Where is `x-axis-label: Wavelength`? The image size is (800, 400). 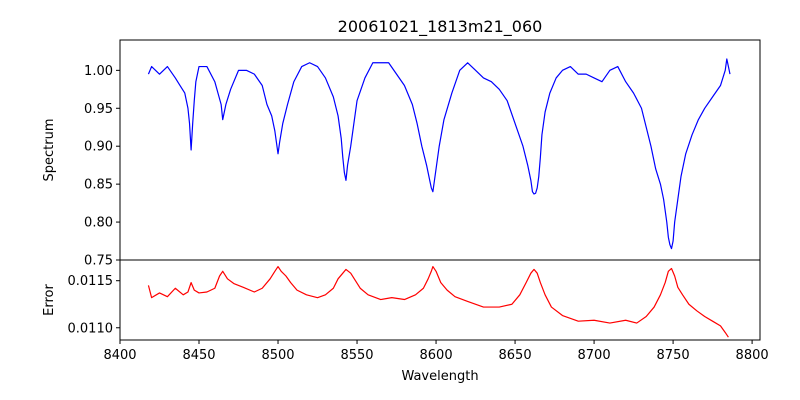
x-axis-label: Wavelength is located at coordinates (439, 376).